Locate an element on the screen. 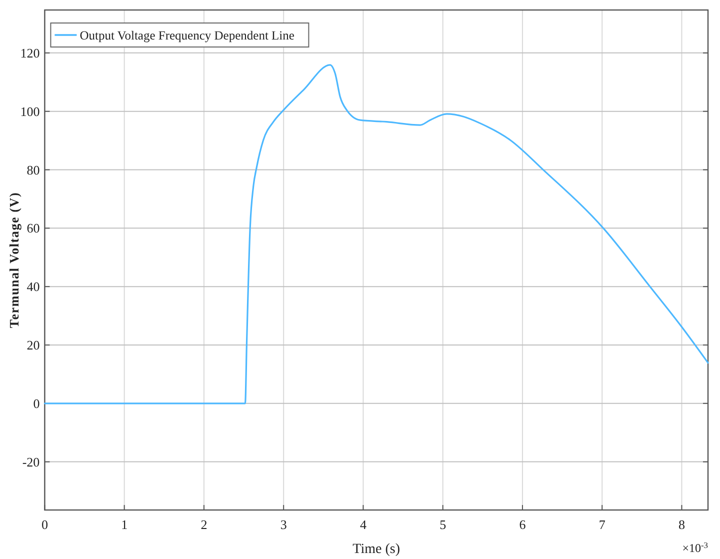 This screenshot has width=720, height=559. x-axis-title: Time (s) is located at coordinates (376, 549).